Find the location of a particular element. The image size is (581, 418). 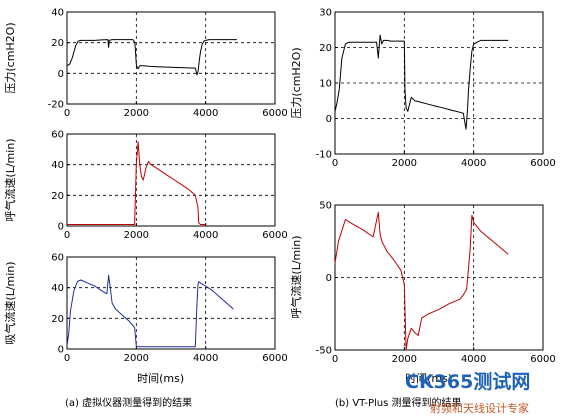

y-tick-label: 30 is located at coordinates (325, 13).